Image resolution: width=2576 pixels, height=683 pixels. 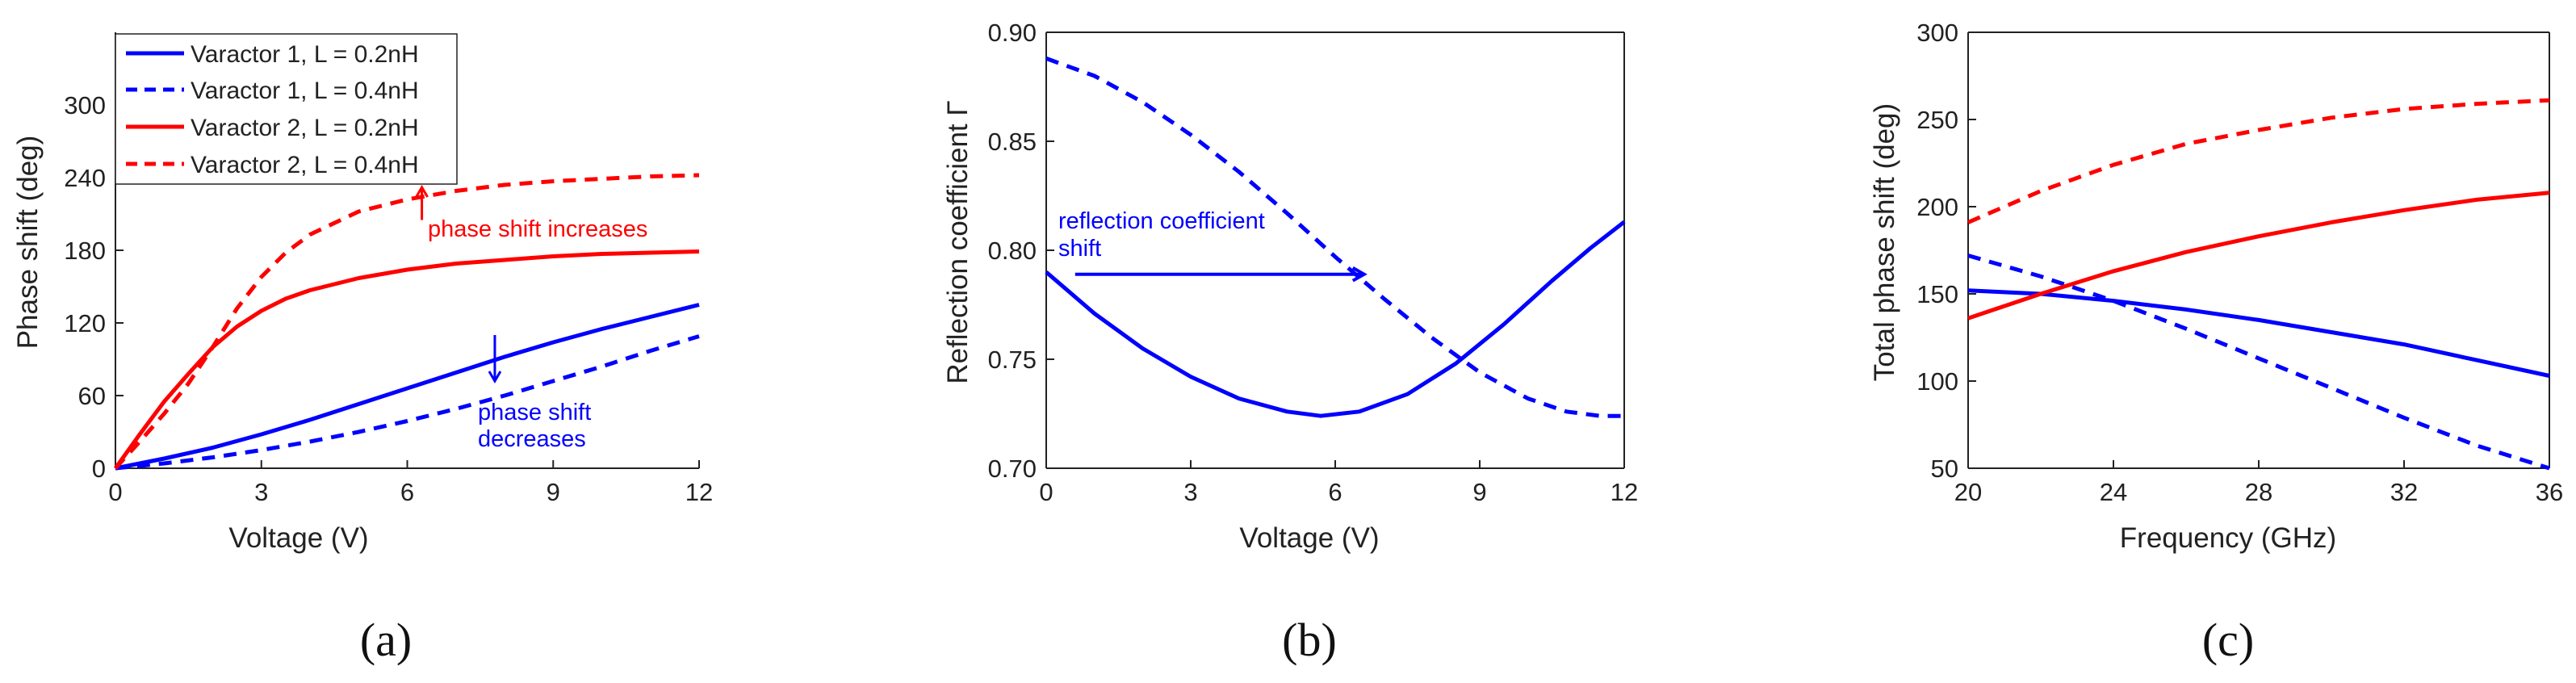 What do you see at coordinates (1012, 360) in the screenshot?
I see `chart-b-ytick-label: 0.75` at bounding box center [1012, 360].